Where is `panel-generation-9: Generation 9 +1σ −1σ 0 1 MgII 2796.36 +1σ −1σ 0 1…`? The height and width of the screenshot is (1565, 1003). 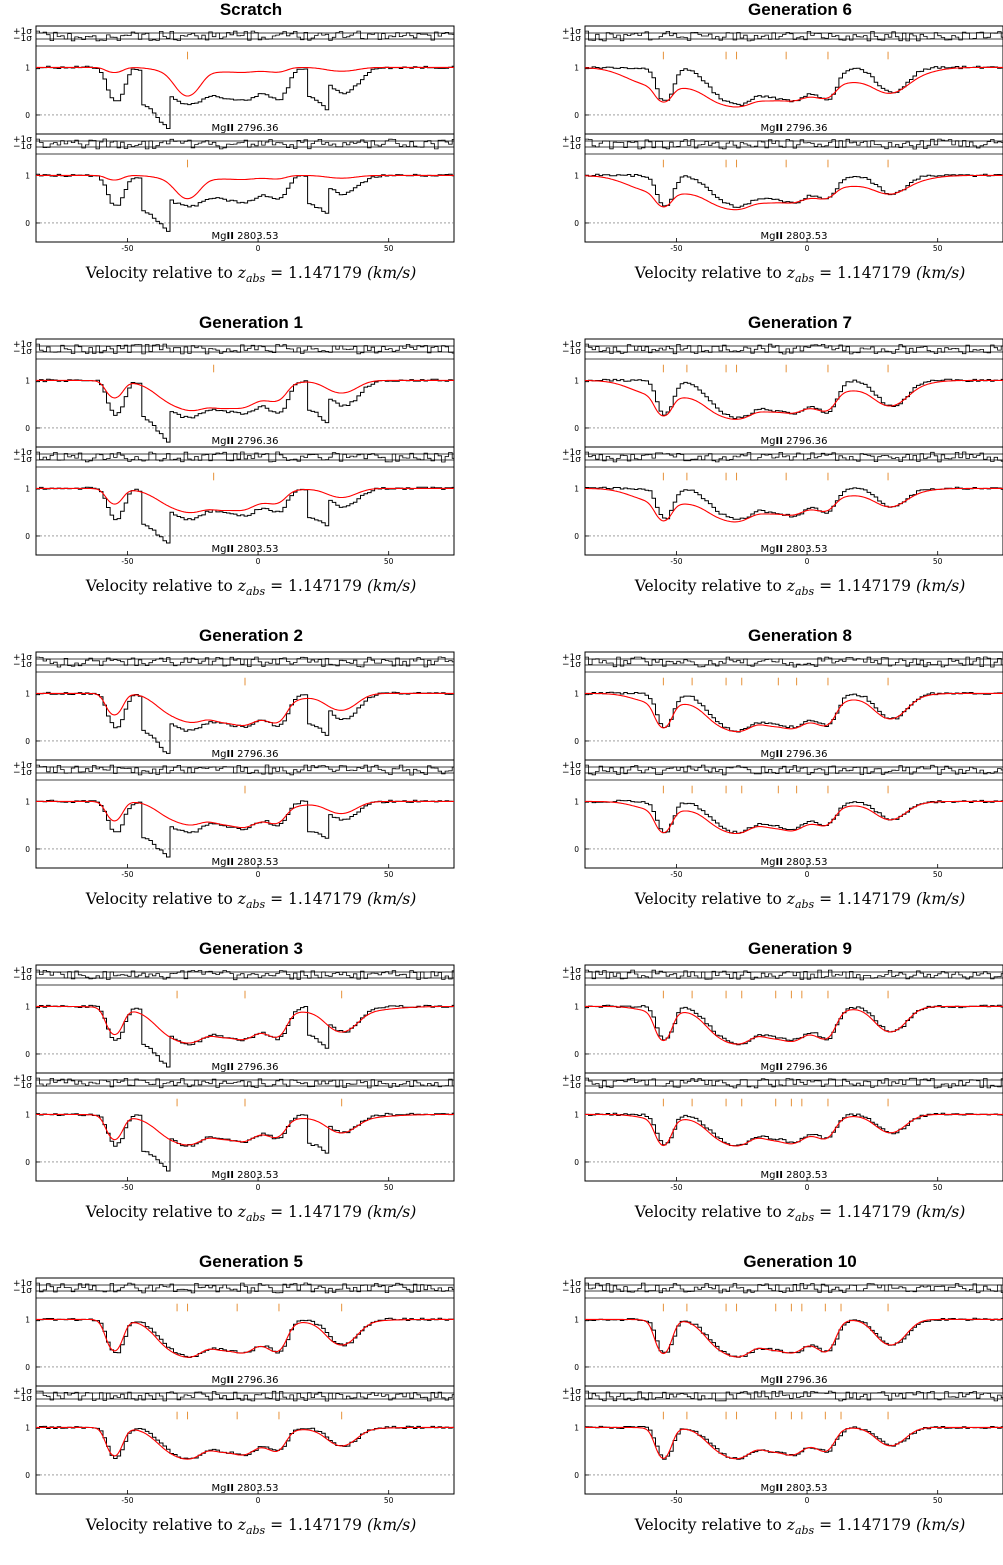 panel-generation-9: Generation 9 +1σ −1σ 0 1 MgII 2796.36 +1σ −1σ 0 1… is located at coordinates (776, 1095).